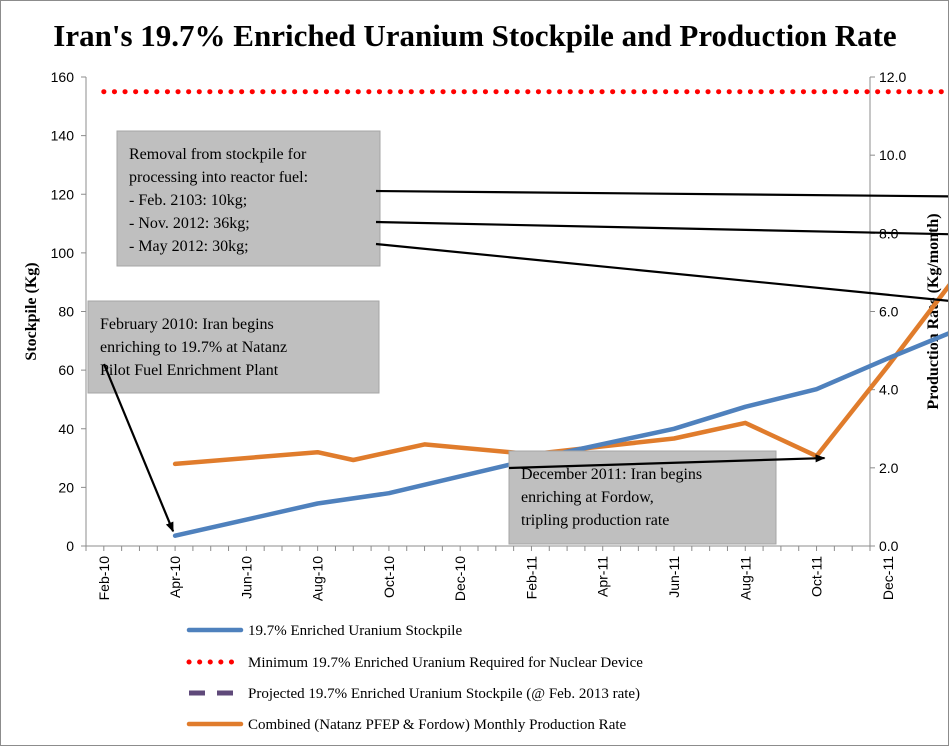 This screenshot has height=746, width=949. What do you see at coordinates (318, 578) in the screenshot?
I see `x-tick-label: Aug-10` at bounding box center [318, 578].